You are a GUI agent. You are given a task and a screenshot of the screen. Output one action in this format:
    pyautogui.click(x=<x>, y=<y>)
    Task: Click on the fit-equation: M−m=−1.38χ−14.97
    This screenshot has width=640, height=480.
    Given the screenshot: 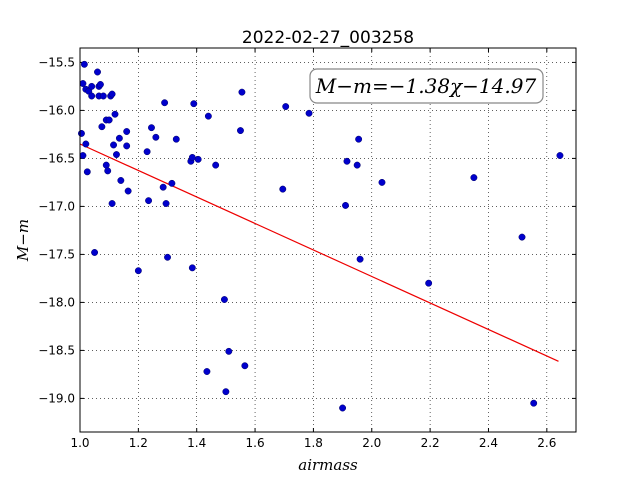 What is the action you would take?
    pyautogui.click(x=426, y=86)
    